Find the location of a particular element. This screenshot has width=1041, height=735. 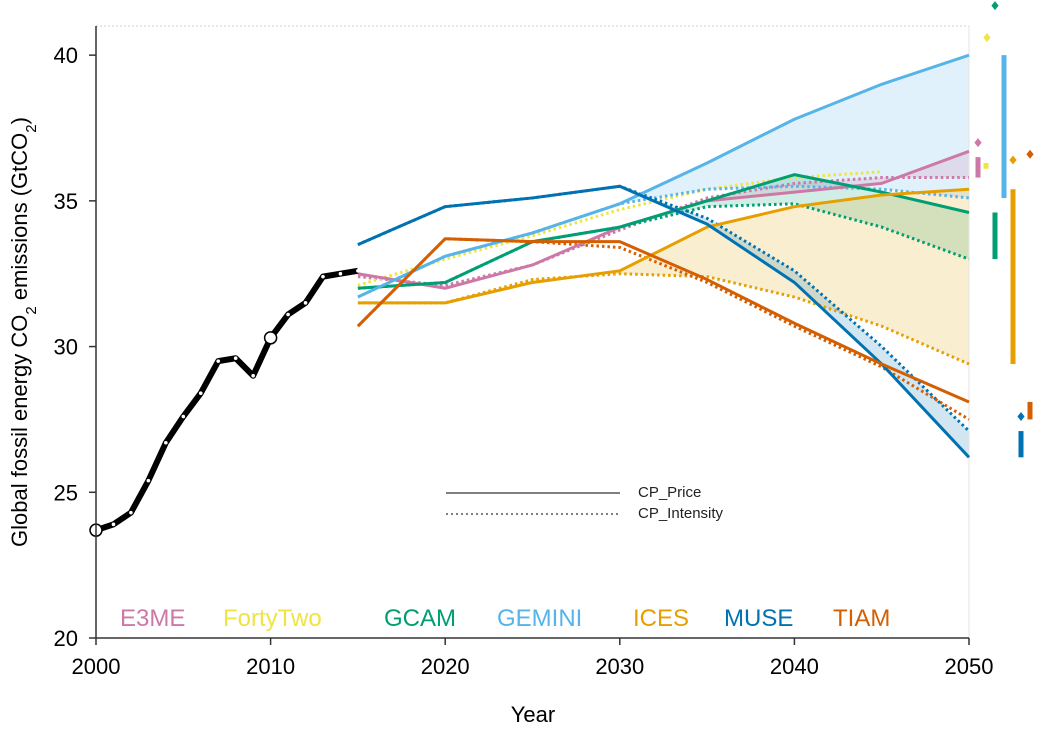

y-axis-label-sub2: 2 is located at coordinates (31, 128).